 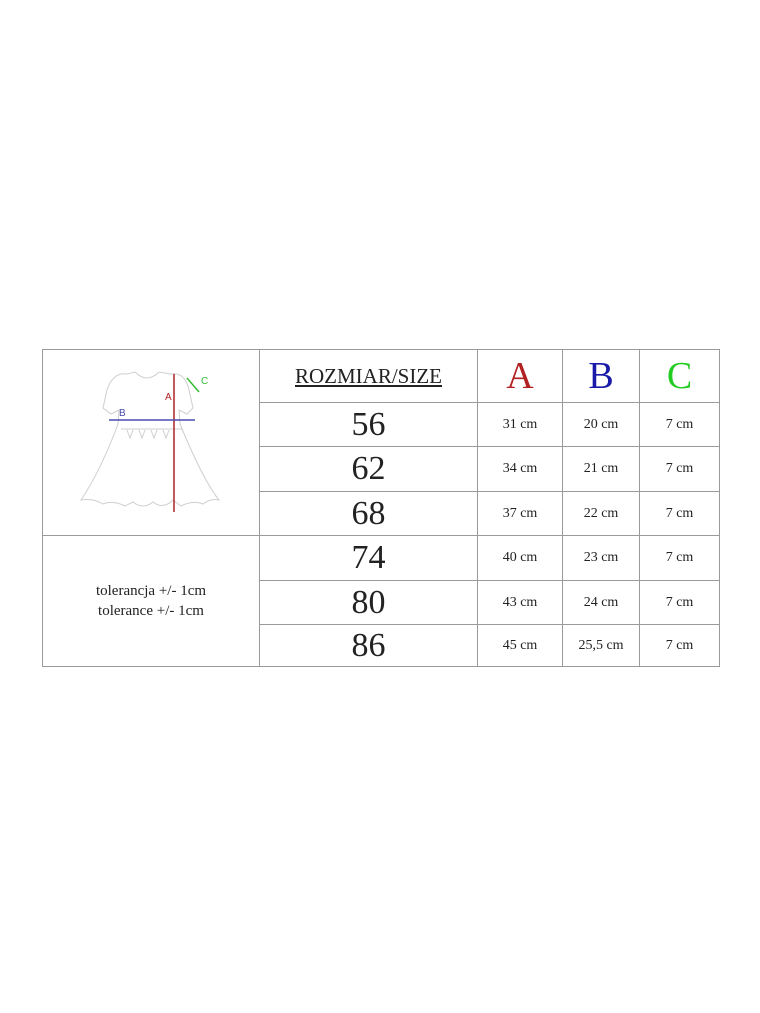 I want to click on a-value: 40 cm, so click(x=520, y=558).